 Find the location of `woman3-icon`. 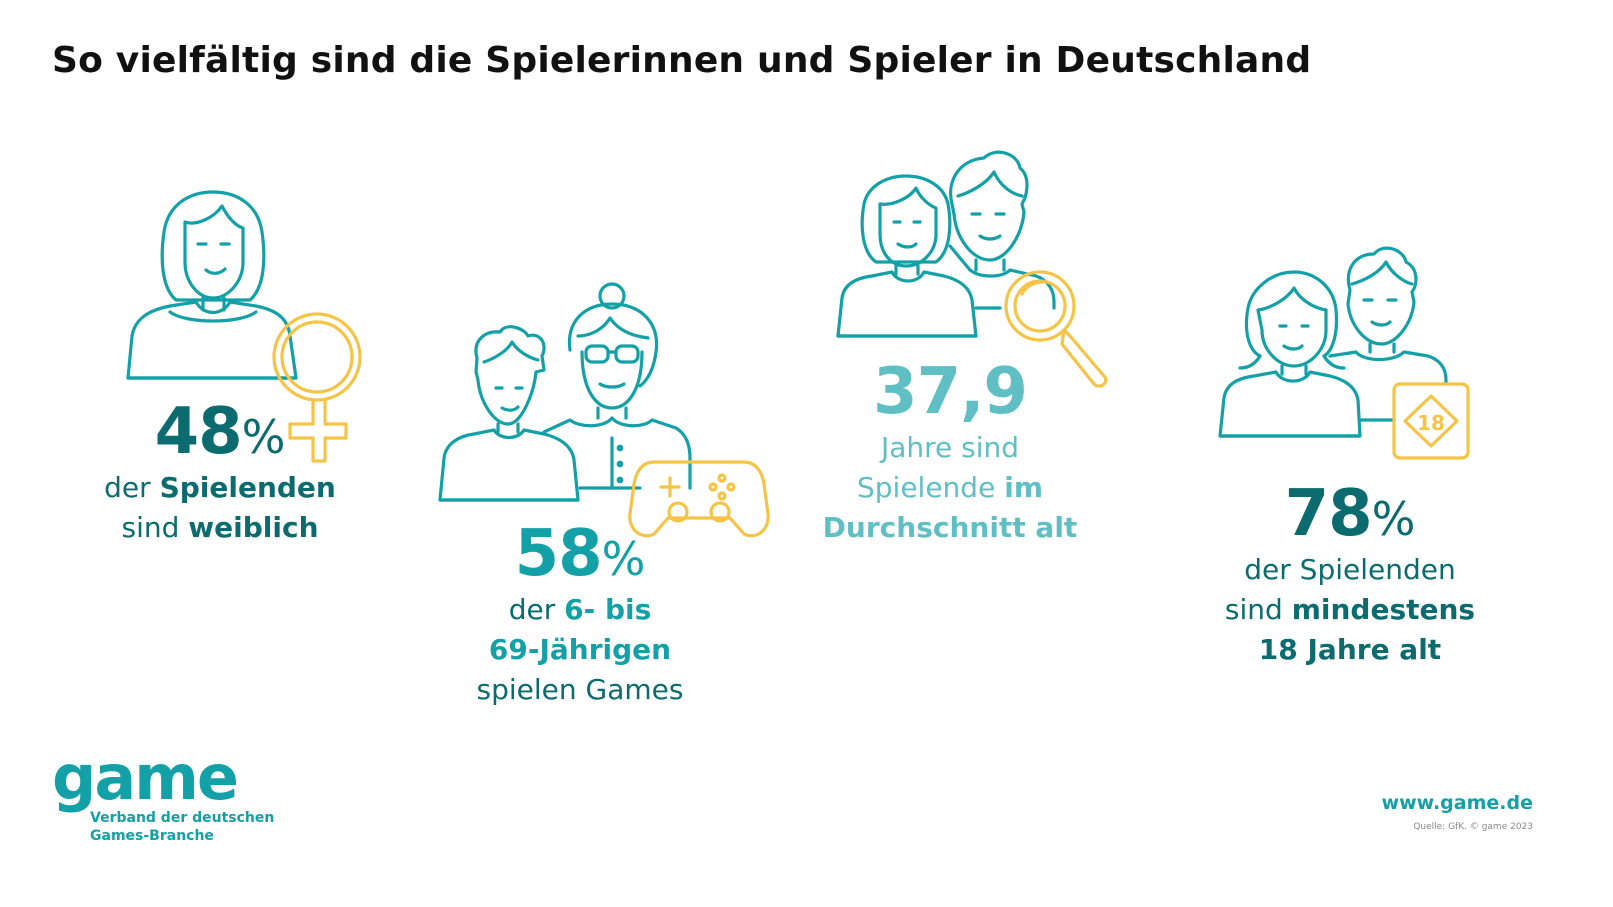

woman3-icon is located at coordinates (1290, 354).